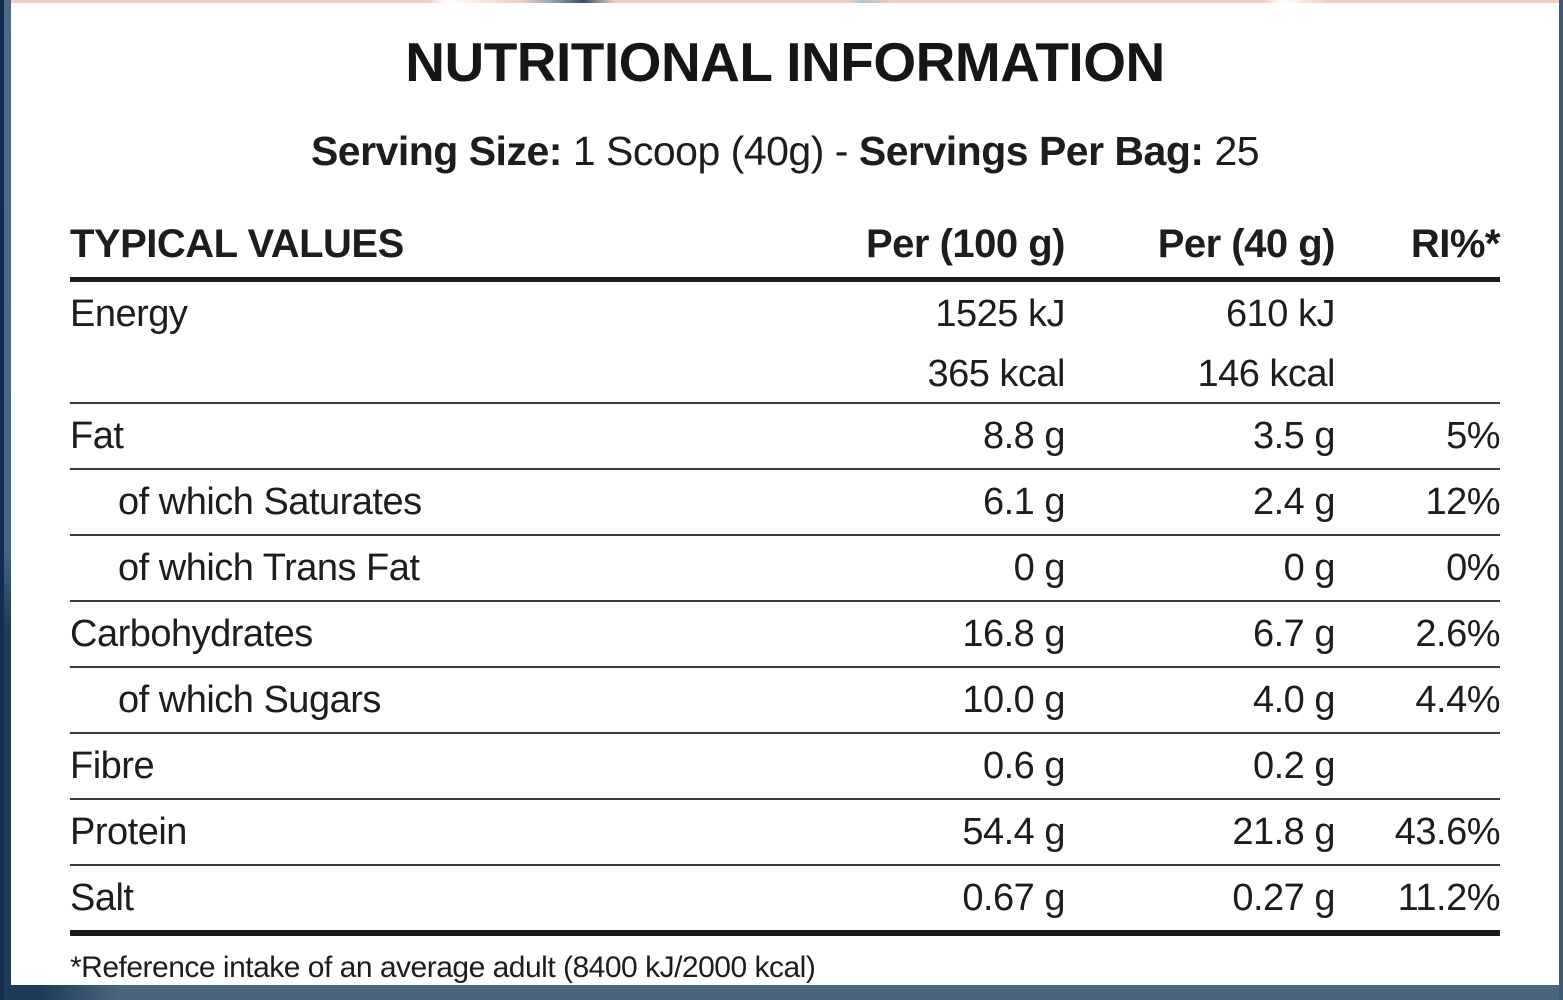 This screenshot has height=1000, width=1563. What do you see at coordinates (427, 568) in the screenshot?
I see `cell-label-trans-fat: of which Trans Fat` at bounding box center [427, 568].